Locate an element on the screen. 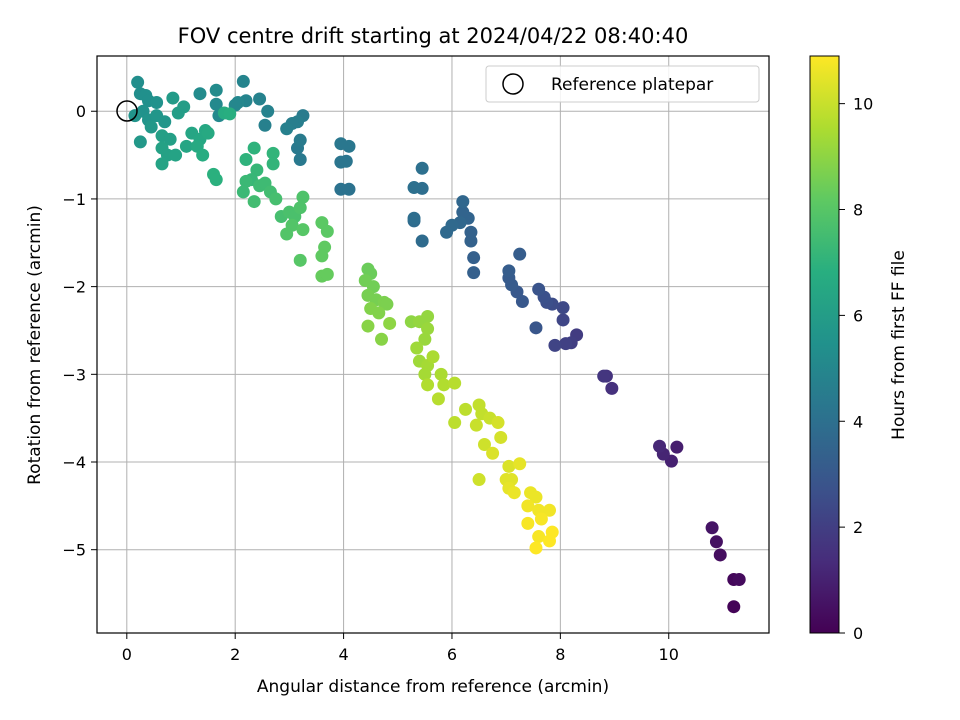  colorbar-tick-label: 6 is located at coordinates (858, 315).